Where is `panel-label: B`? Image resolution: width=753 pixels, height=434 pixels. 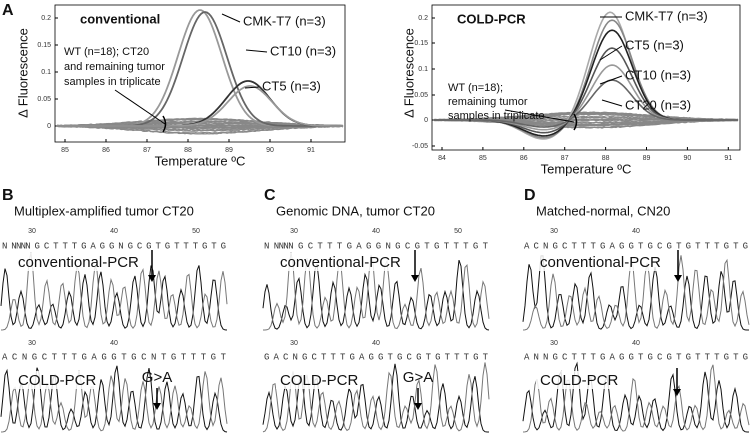 panel-label: B is located at coordinates (8, 195).